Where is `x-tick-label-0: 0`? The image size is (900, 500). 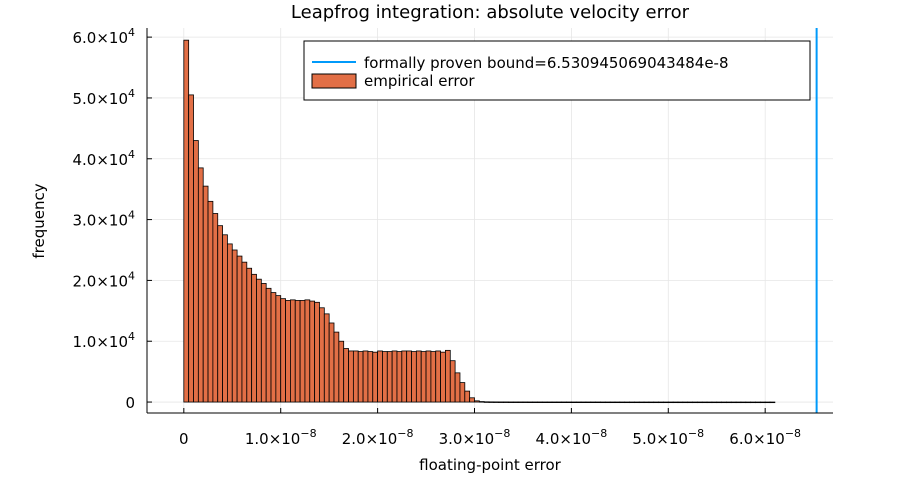
x-tick-label-0: 0 is located at coordinates (184, 439).